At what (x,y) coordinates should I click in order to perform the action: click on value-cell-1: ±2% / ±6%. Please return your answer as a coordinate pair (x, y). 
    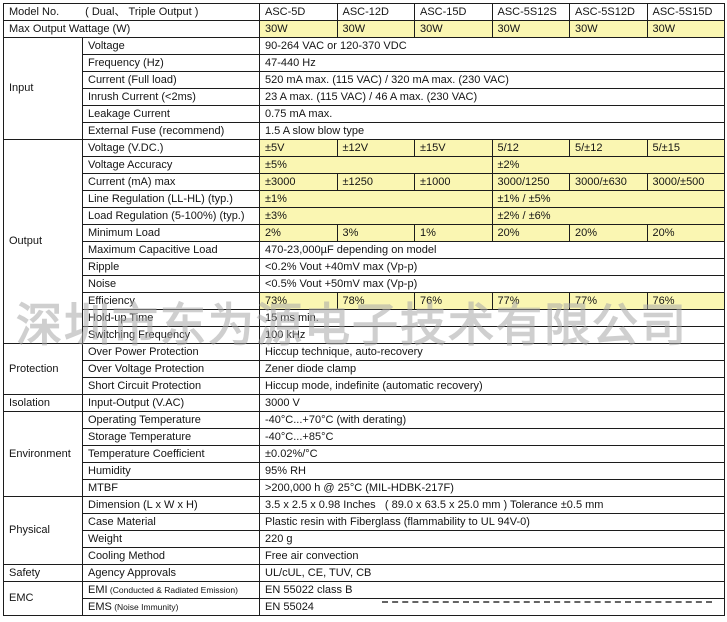
    Looking at the image, I should click on (608, 216).